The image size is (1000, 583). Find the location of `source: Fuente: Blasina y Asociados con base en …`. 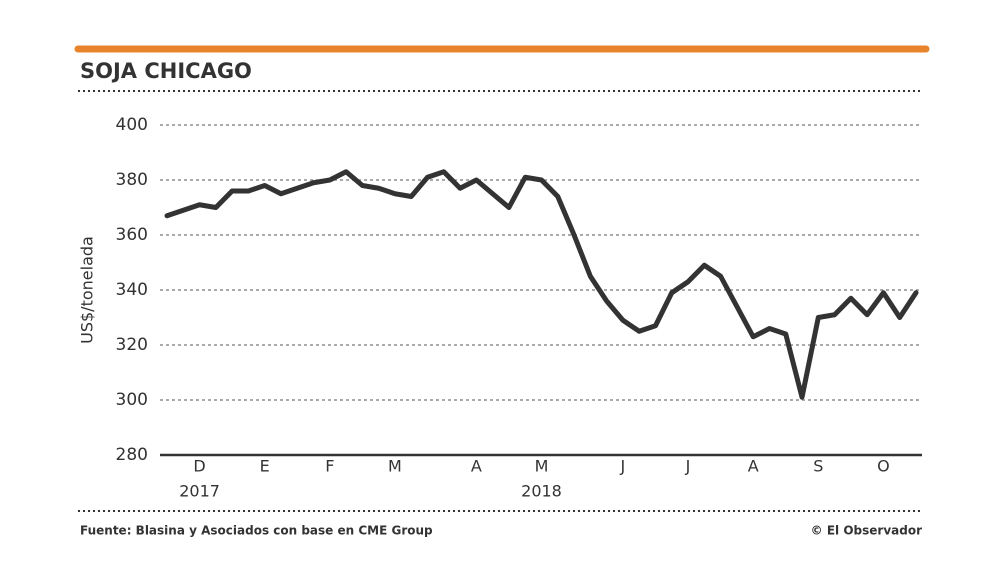

source: Fuente: Blasina y Asociados con base en … is located at coordinates (256, 531).